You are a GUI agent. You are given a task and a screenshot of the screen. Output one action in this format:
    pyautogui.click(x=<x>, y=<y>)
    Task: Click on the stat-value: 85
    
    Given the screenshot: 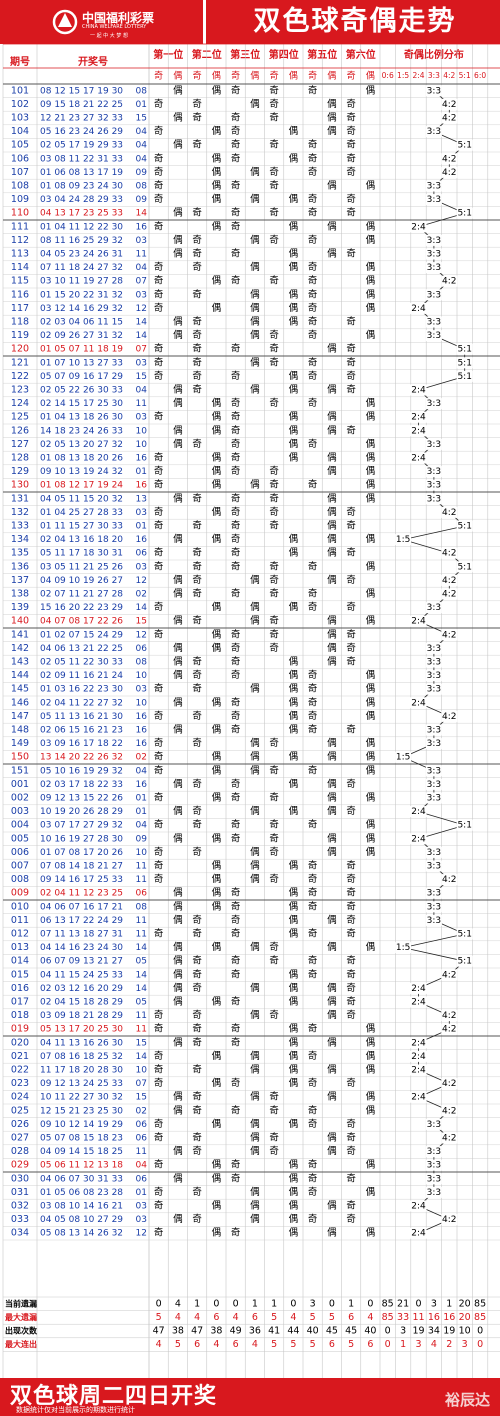 What is the action you would take?
    pyautogui.click(x=388, y=1303)
    